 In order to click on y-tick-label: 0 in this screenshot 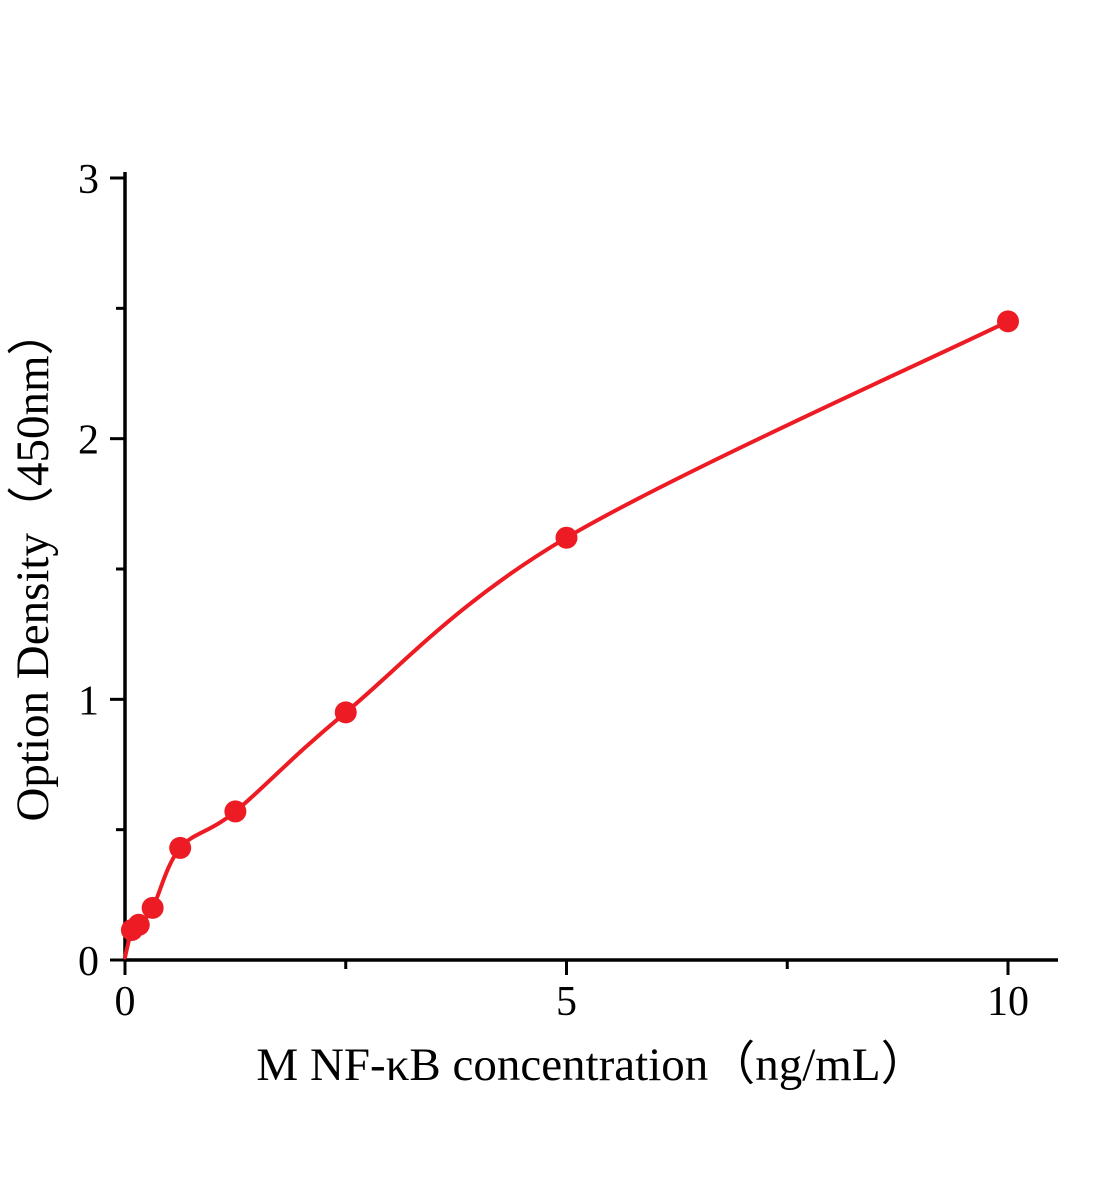, I will do `click(88, 962)`.